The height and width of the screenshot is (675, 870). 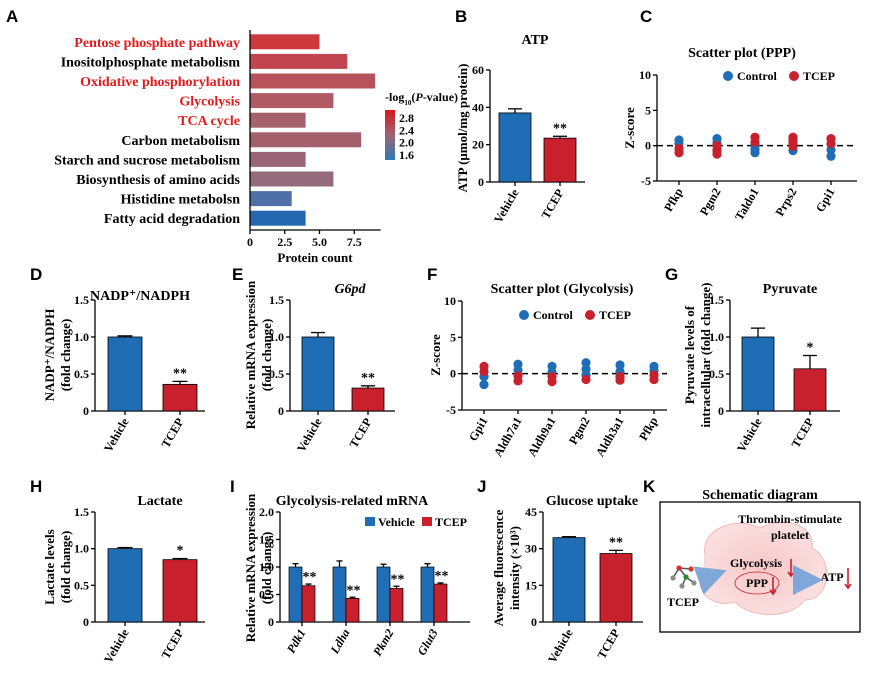 I want to click on panel-J-y-tick-label: 15, so click(x=531, y=585).